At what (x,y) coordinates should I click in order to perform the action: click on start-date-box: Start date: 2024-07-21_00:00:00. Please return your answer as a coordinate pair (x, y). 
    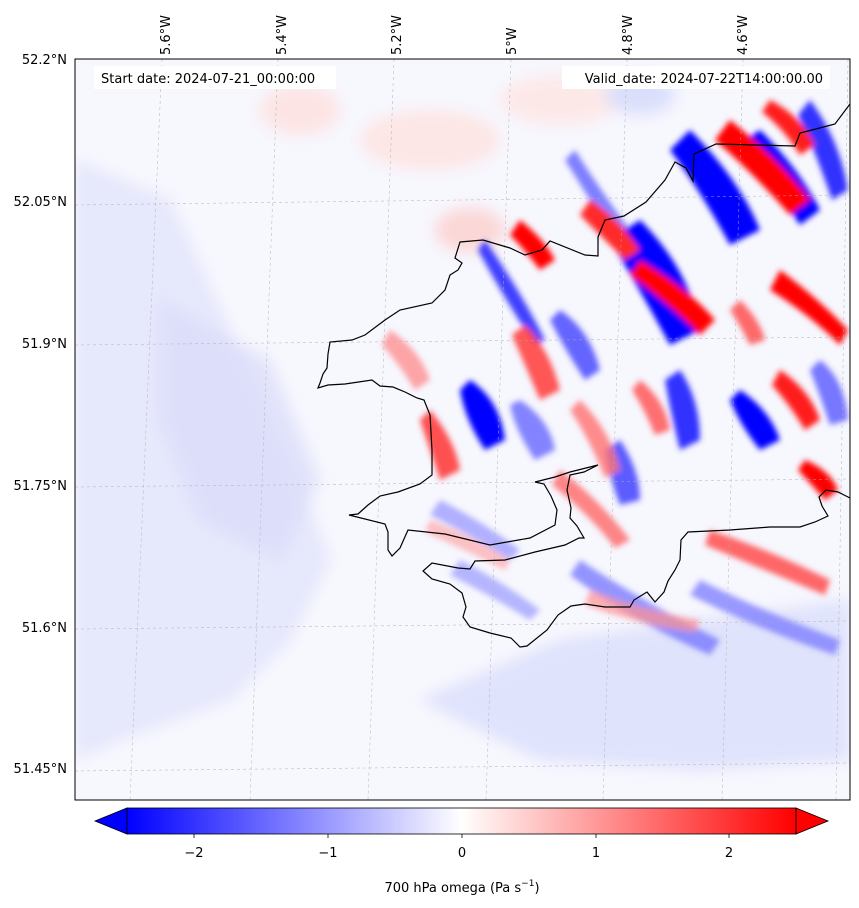
    Looking at the image, I should click on (215, 77).